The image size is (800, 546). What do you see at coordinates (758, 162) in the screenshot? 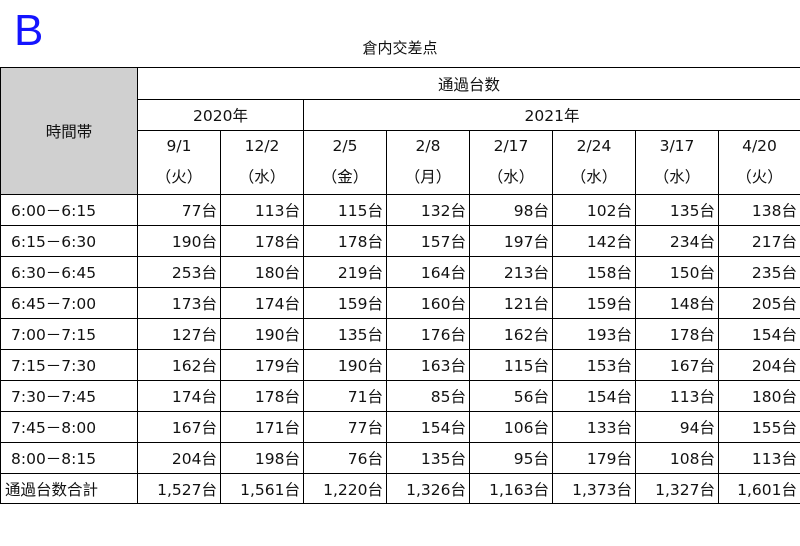
I see `date-header: 4/20 （火）` at bounding box center [758, 162].